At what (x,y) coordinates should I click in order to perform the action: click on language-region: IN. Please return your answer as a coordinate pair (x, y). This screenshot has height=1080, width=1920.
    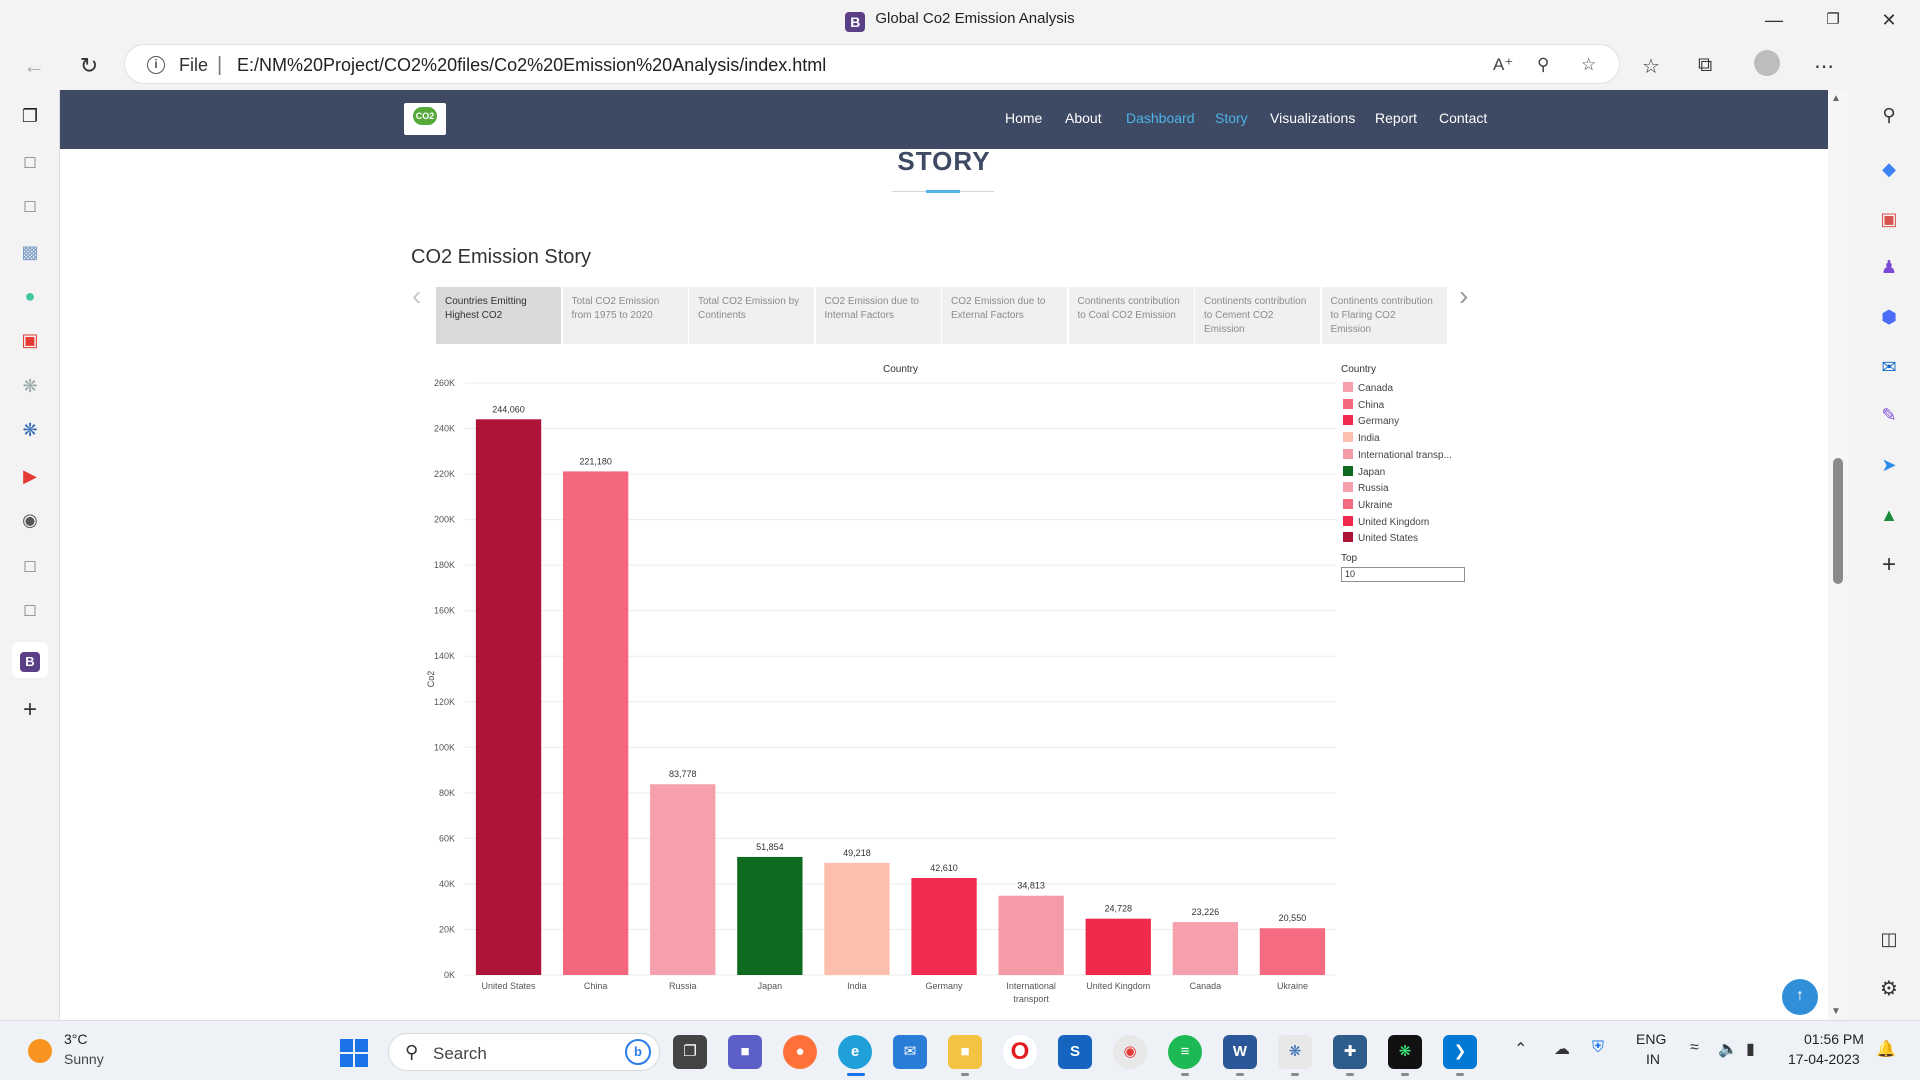
    Looking at the image, I should click on (1653, 1059).